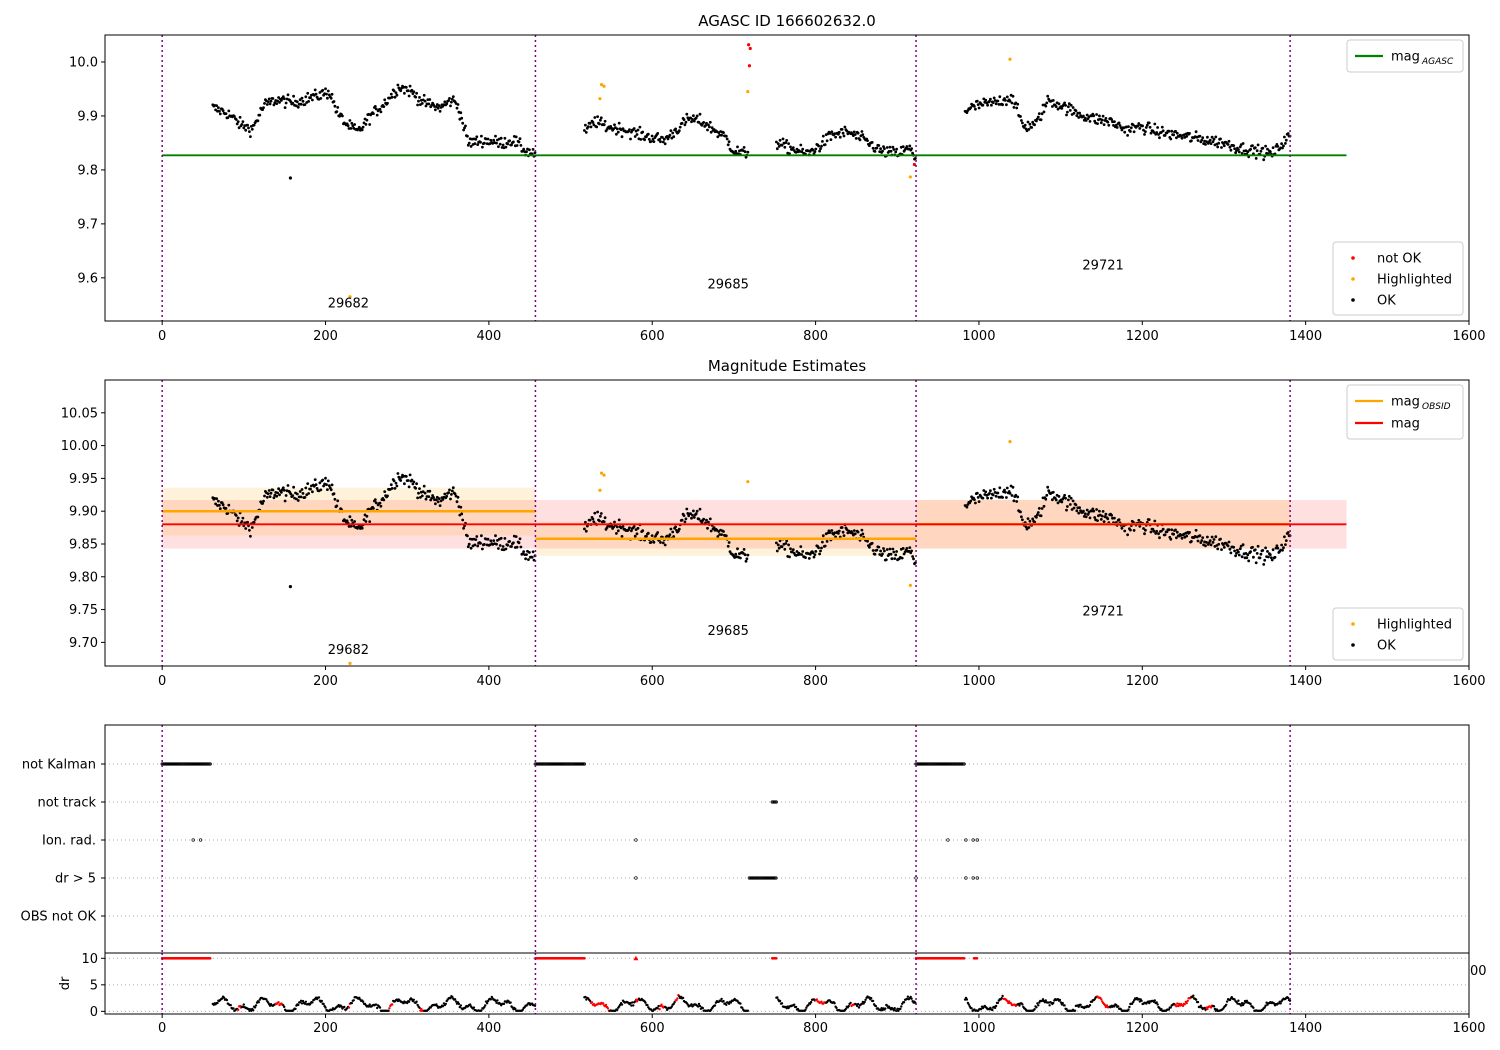 The height and width of the screenshot is (1050, 1500). I want to click on obsid-label: 29682, so click(348, 304).